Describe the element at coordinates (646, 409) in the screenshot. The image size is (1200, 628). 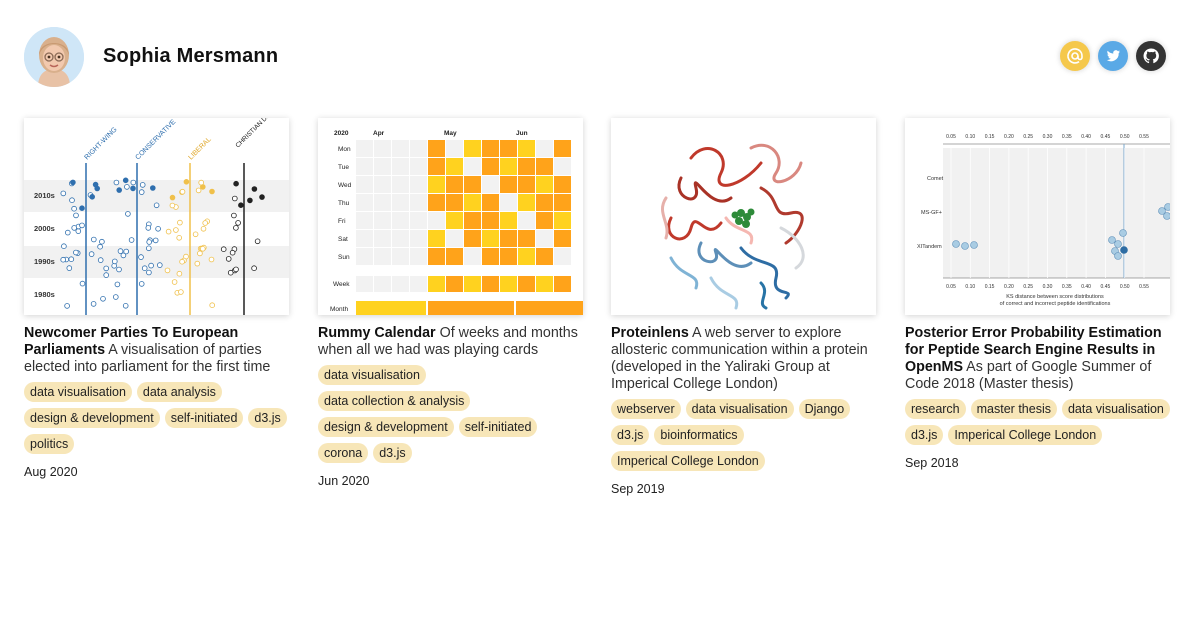
I see `tag: webserver` at that location.